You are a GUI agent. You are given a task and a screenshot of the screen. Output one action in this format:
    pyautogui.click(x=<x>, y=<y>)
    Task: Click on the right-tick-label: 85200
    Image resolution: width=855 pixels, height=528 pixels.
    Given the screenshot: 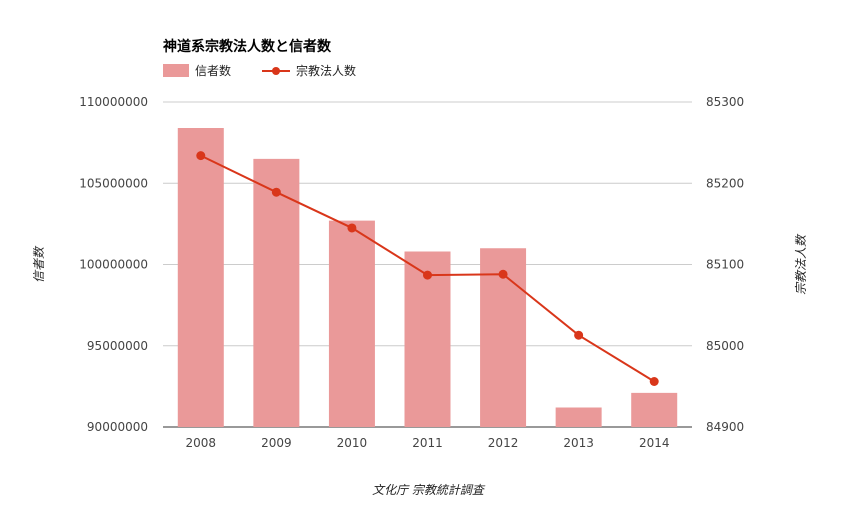 What is the action you would take?
    pyautogui.click(x=725, y=183)
    